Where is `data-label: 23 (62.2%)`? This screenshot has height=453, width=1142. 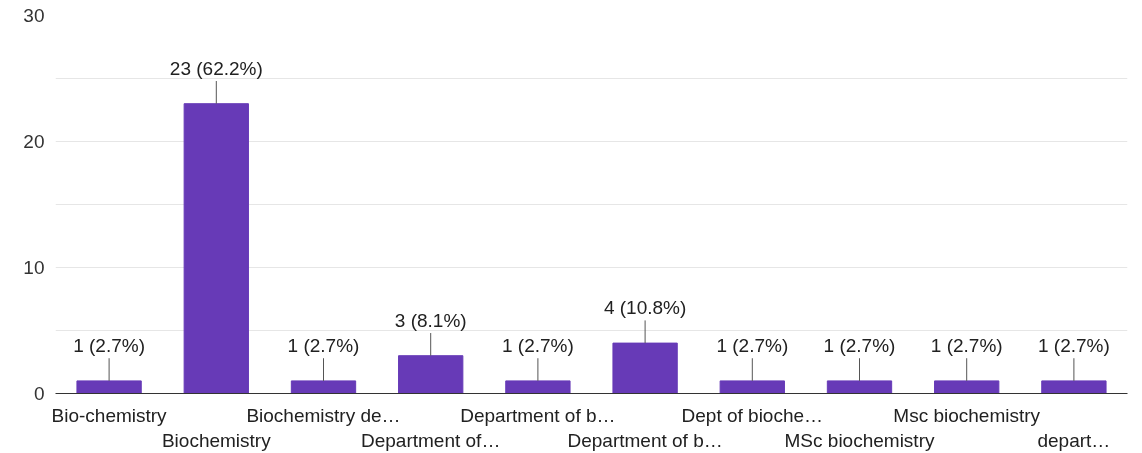
data-label: 23 (62.2%) is located at coordinates (216, 69).